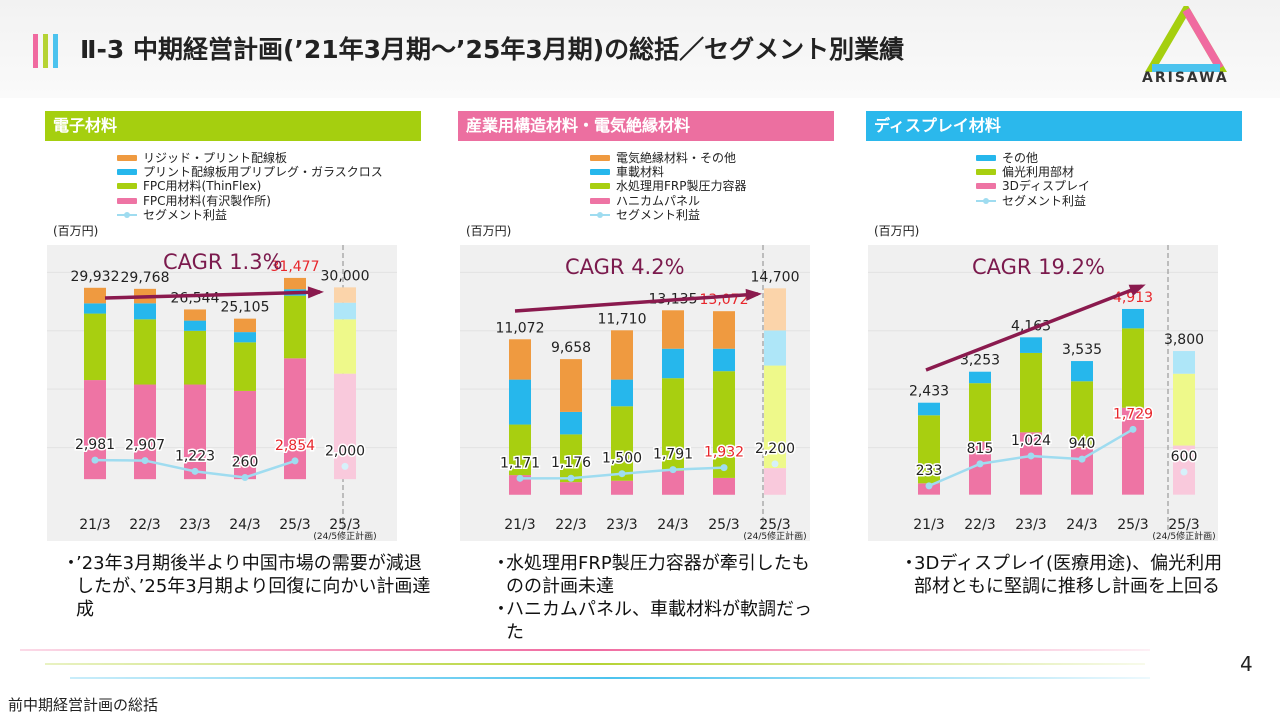 Image resolution: width=1280 pixels, height=720 pixels. Describe the element at coordinates (55, 51) in the screenshot. I see `accent-bar-blue` at that location.